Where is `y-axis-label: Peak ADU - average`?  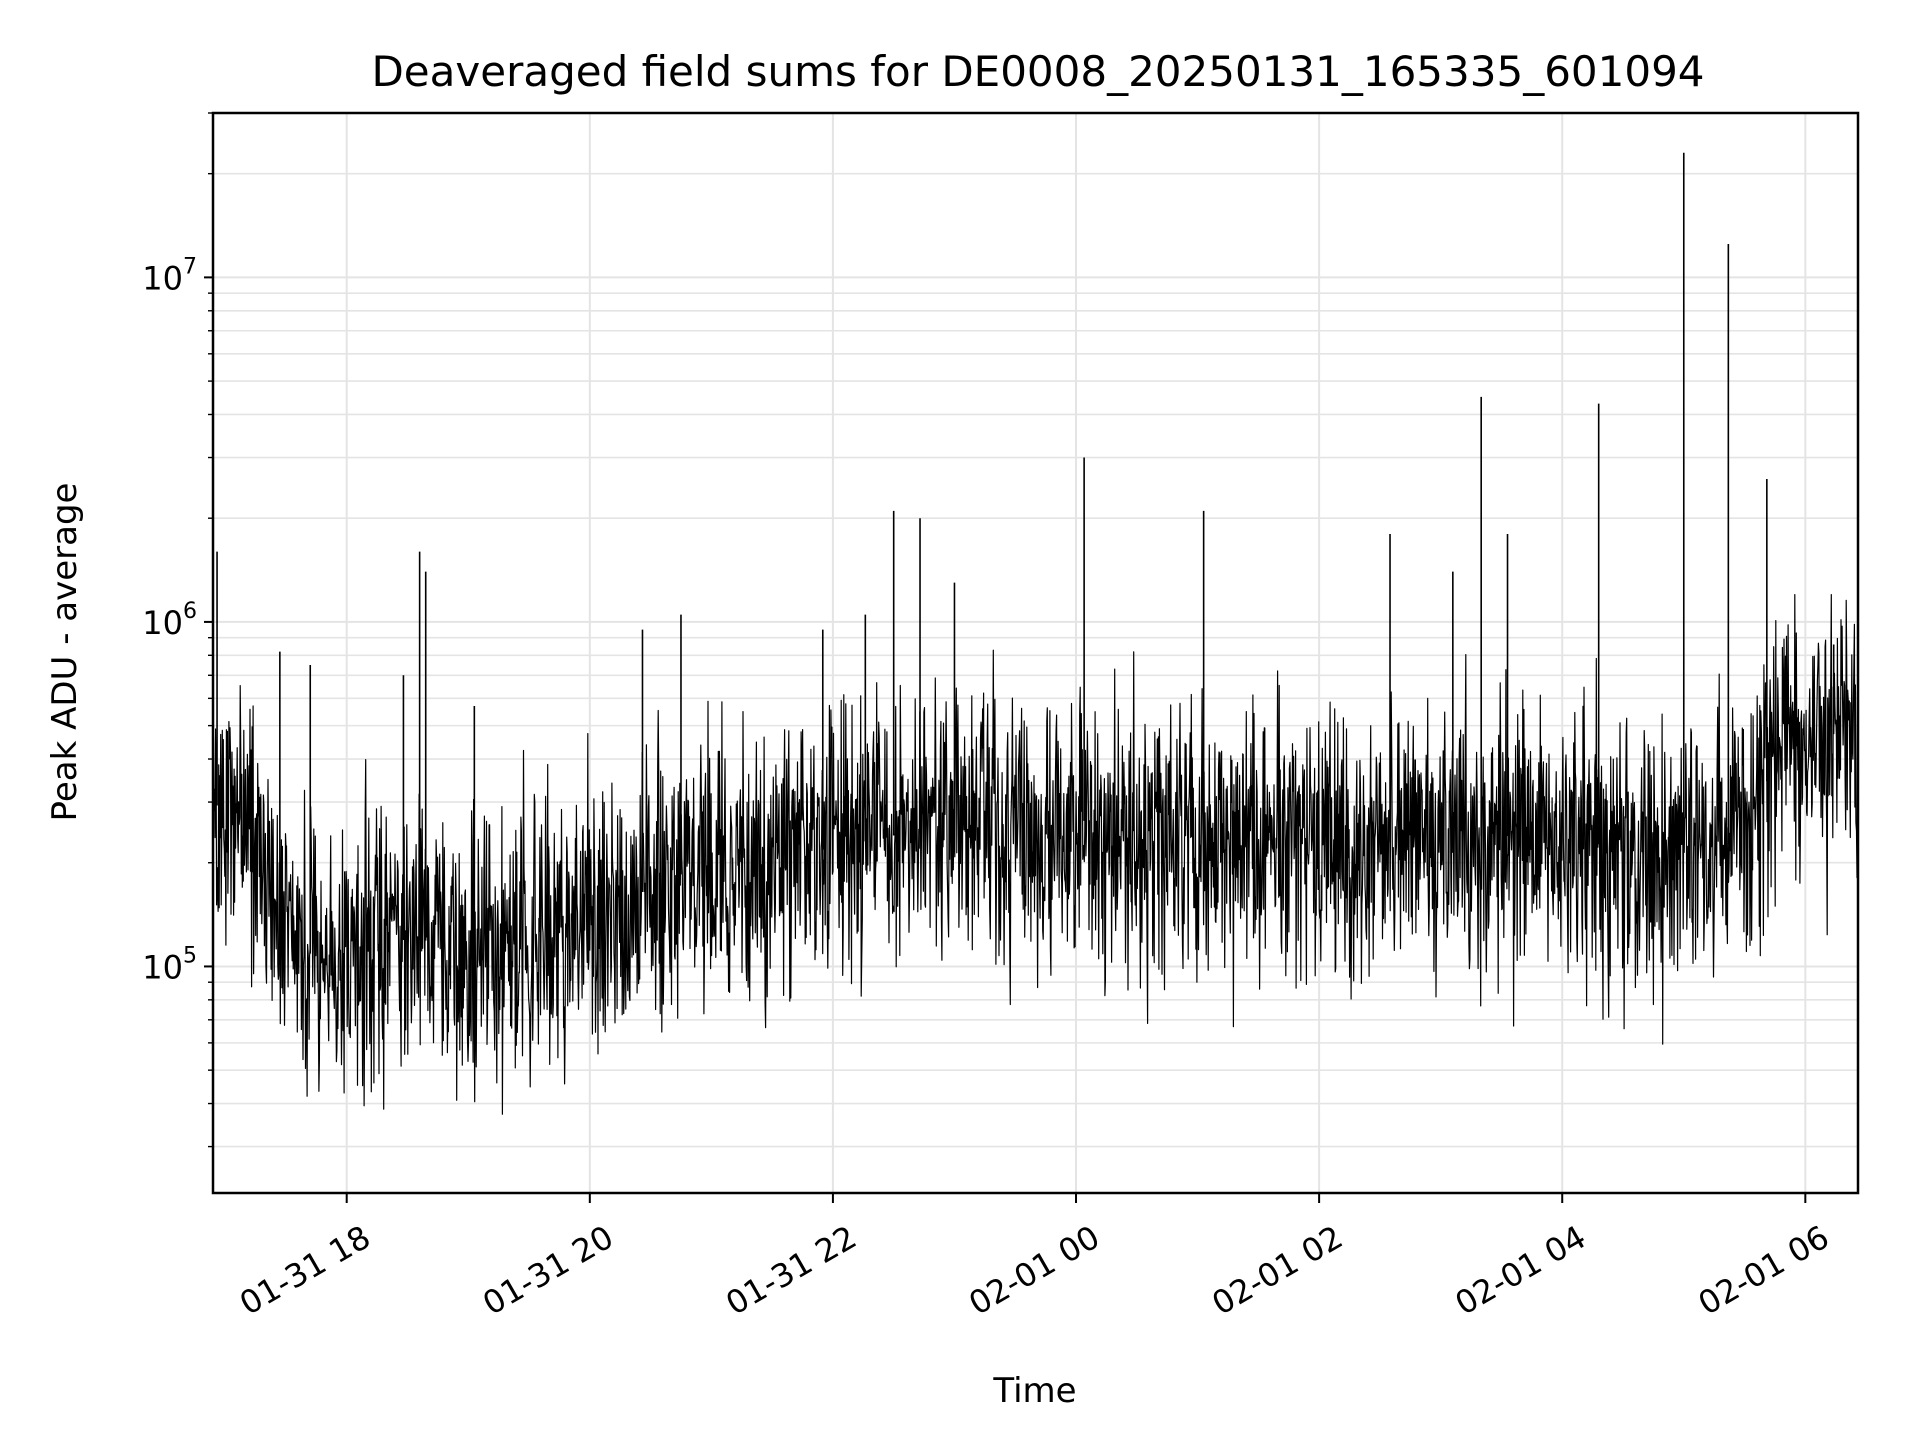
y-axis-label: Peak ADU - average is located at coordinates (65, 652).